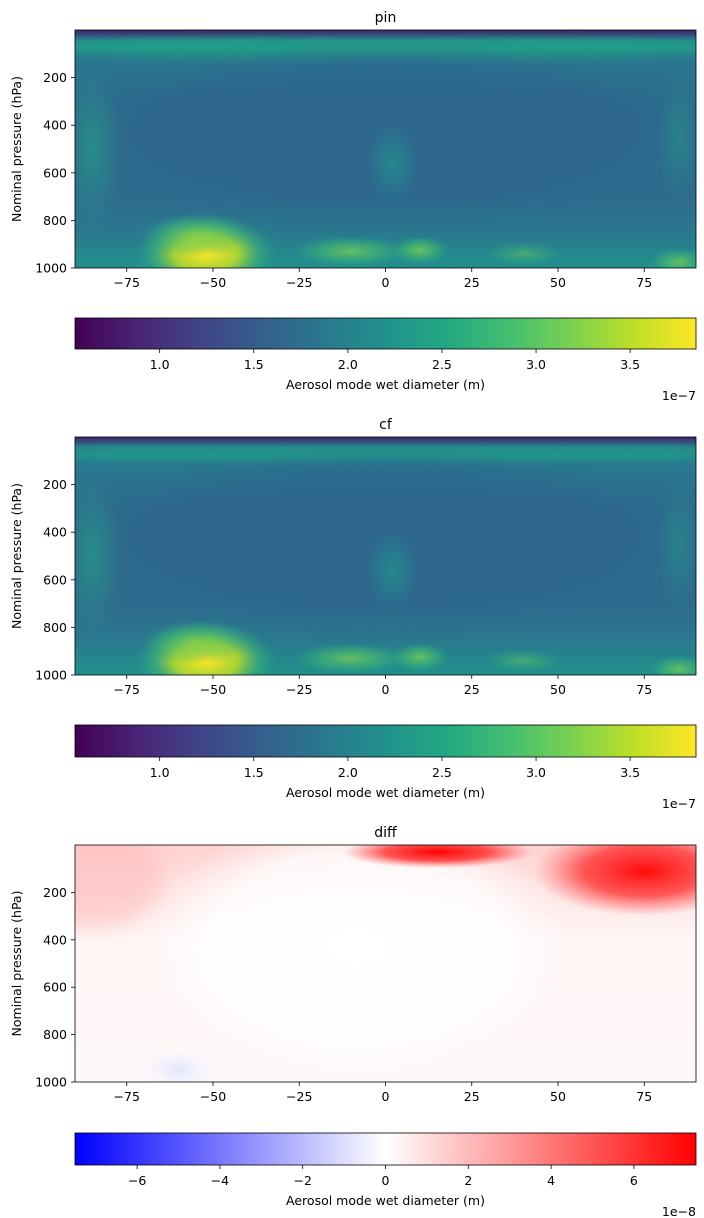  Describe the element at coordinates (385, 833) in the screenshot. I see `panel-title: diff` at that location.